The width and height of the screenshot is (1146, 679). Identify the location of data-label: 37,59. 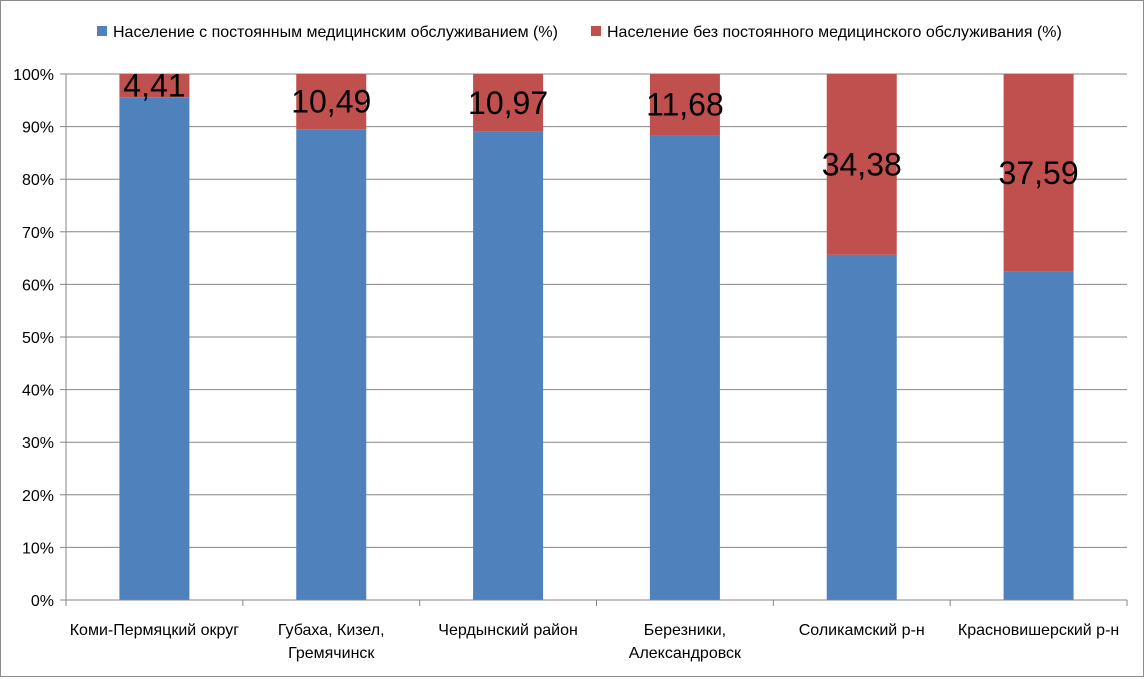
(1039, 173).